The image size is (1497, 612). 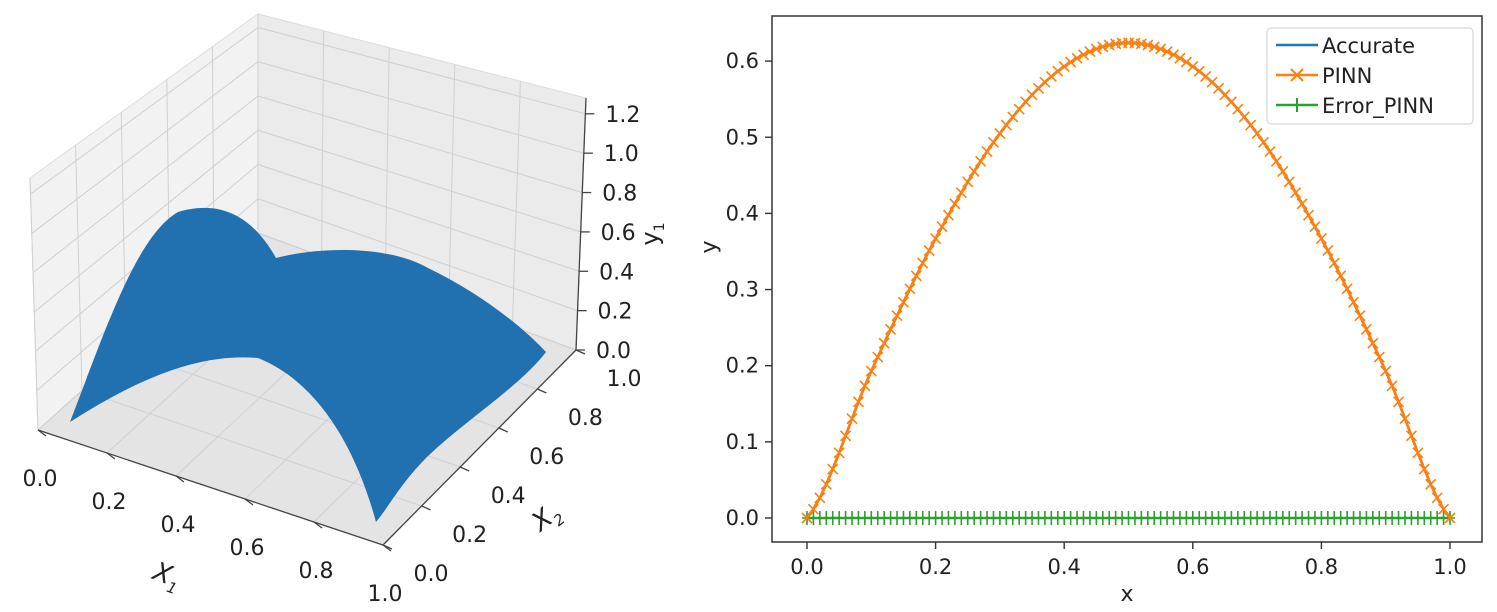 I want to click on y1-tick-label: 0.0, so click(x=613, y=351).